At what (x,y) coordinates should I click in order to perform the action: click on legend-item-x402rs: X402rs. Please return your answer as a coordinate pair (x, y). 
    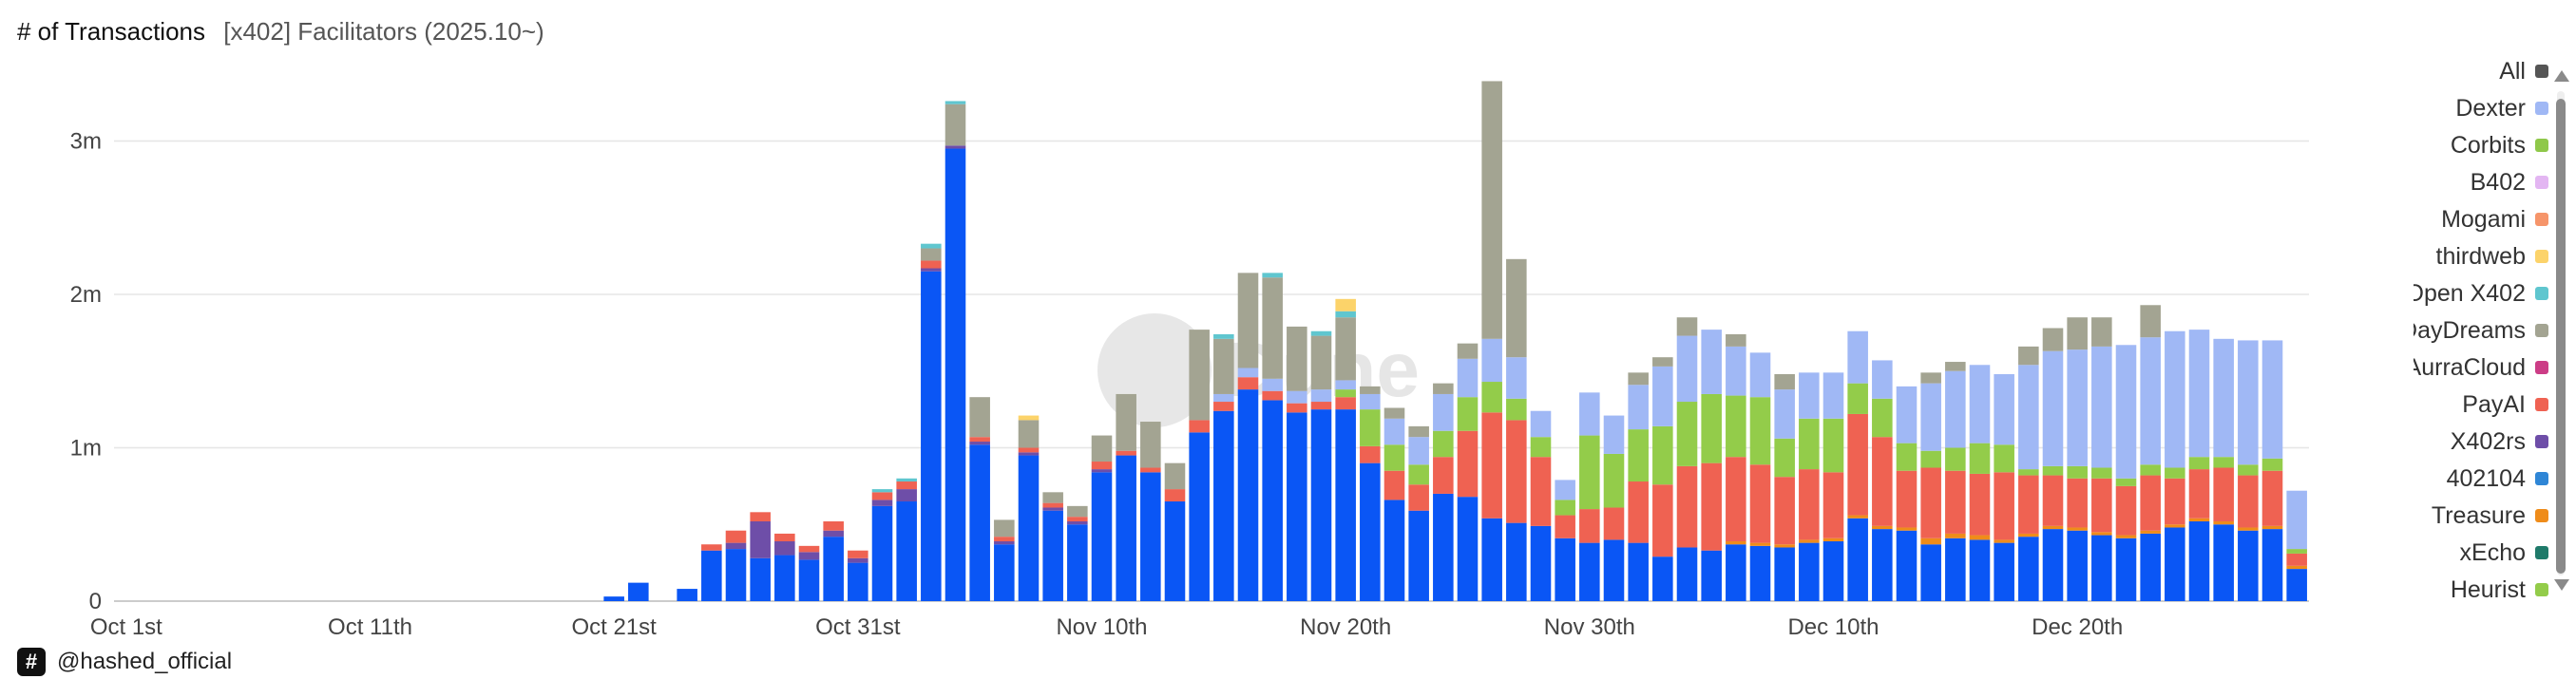
    Looking at the image, I should click on (2499, 441).